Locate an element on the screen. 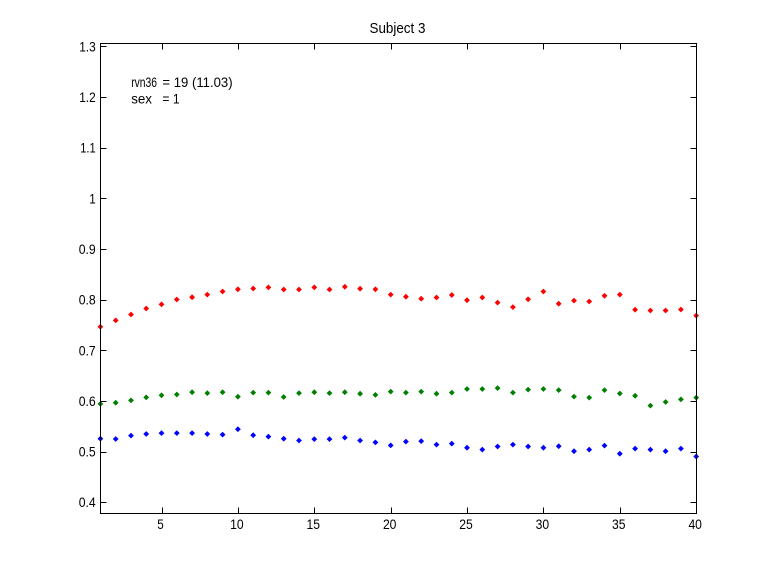  svg-text: 5 is located at coordinates (160, 524).